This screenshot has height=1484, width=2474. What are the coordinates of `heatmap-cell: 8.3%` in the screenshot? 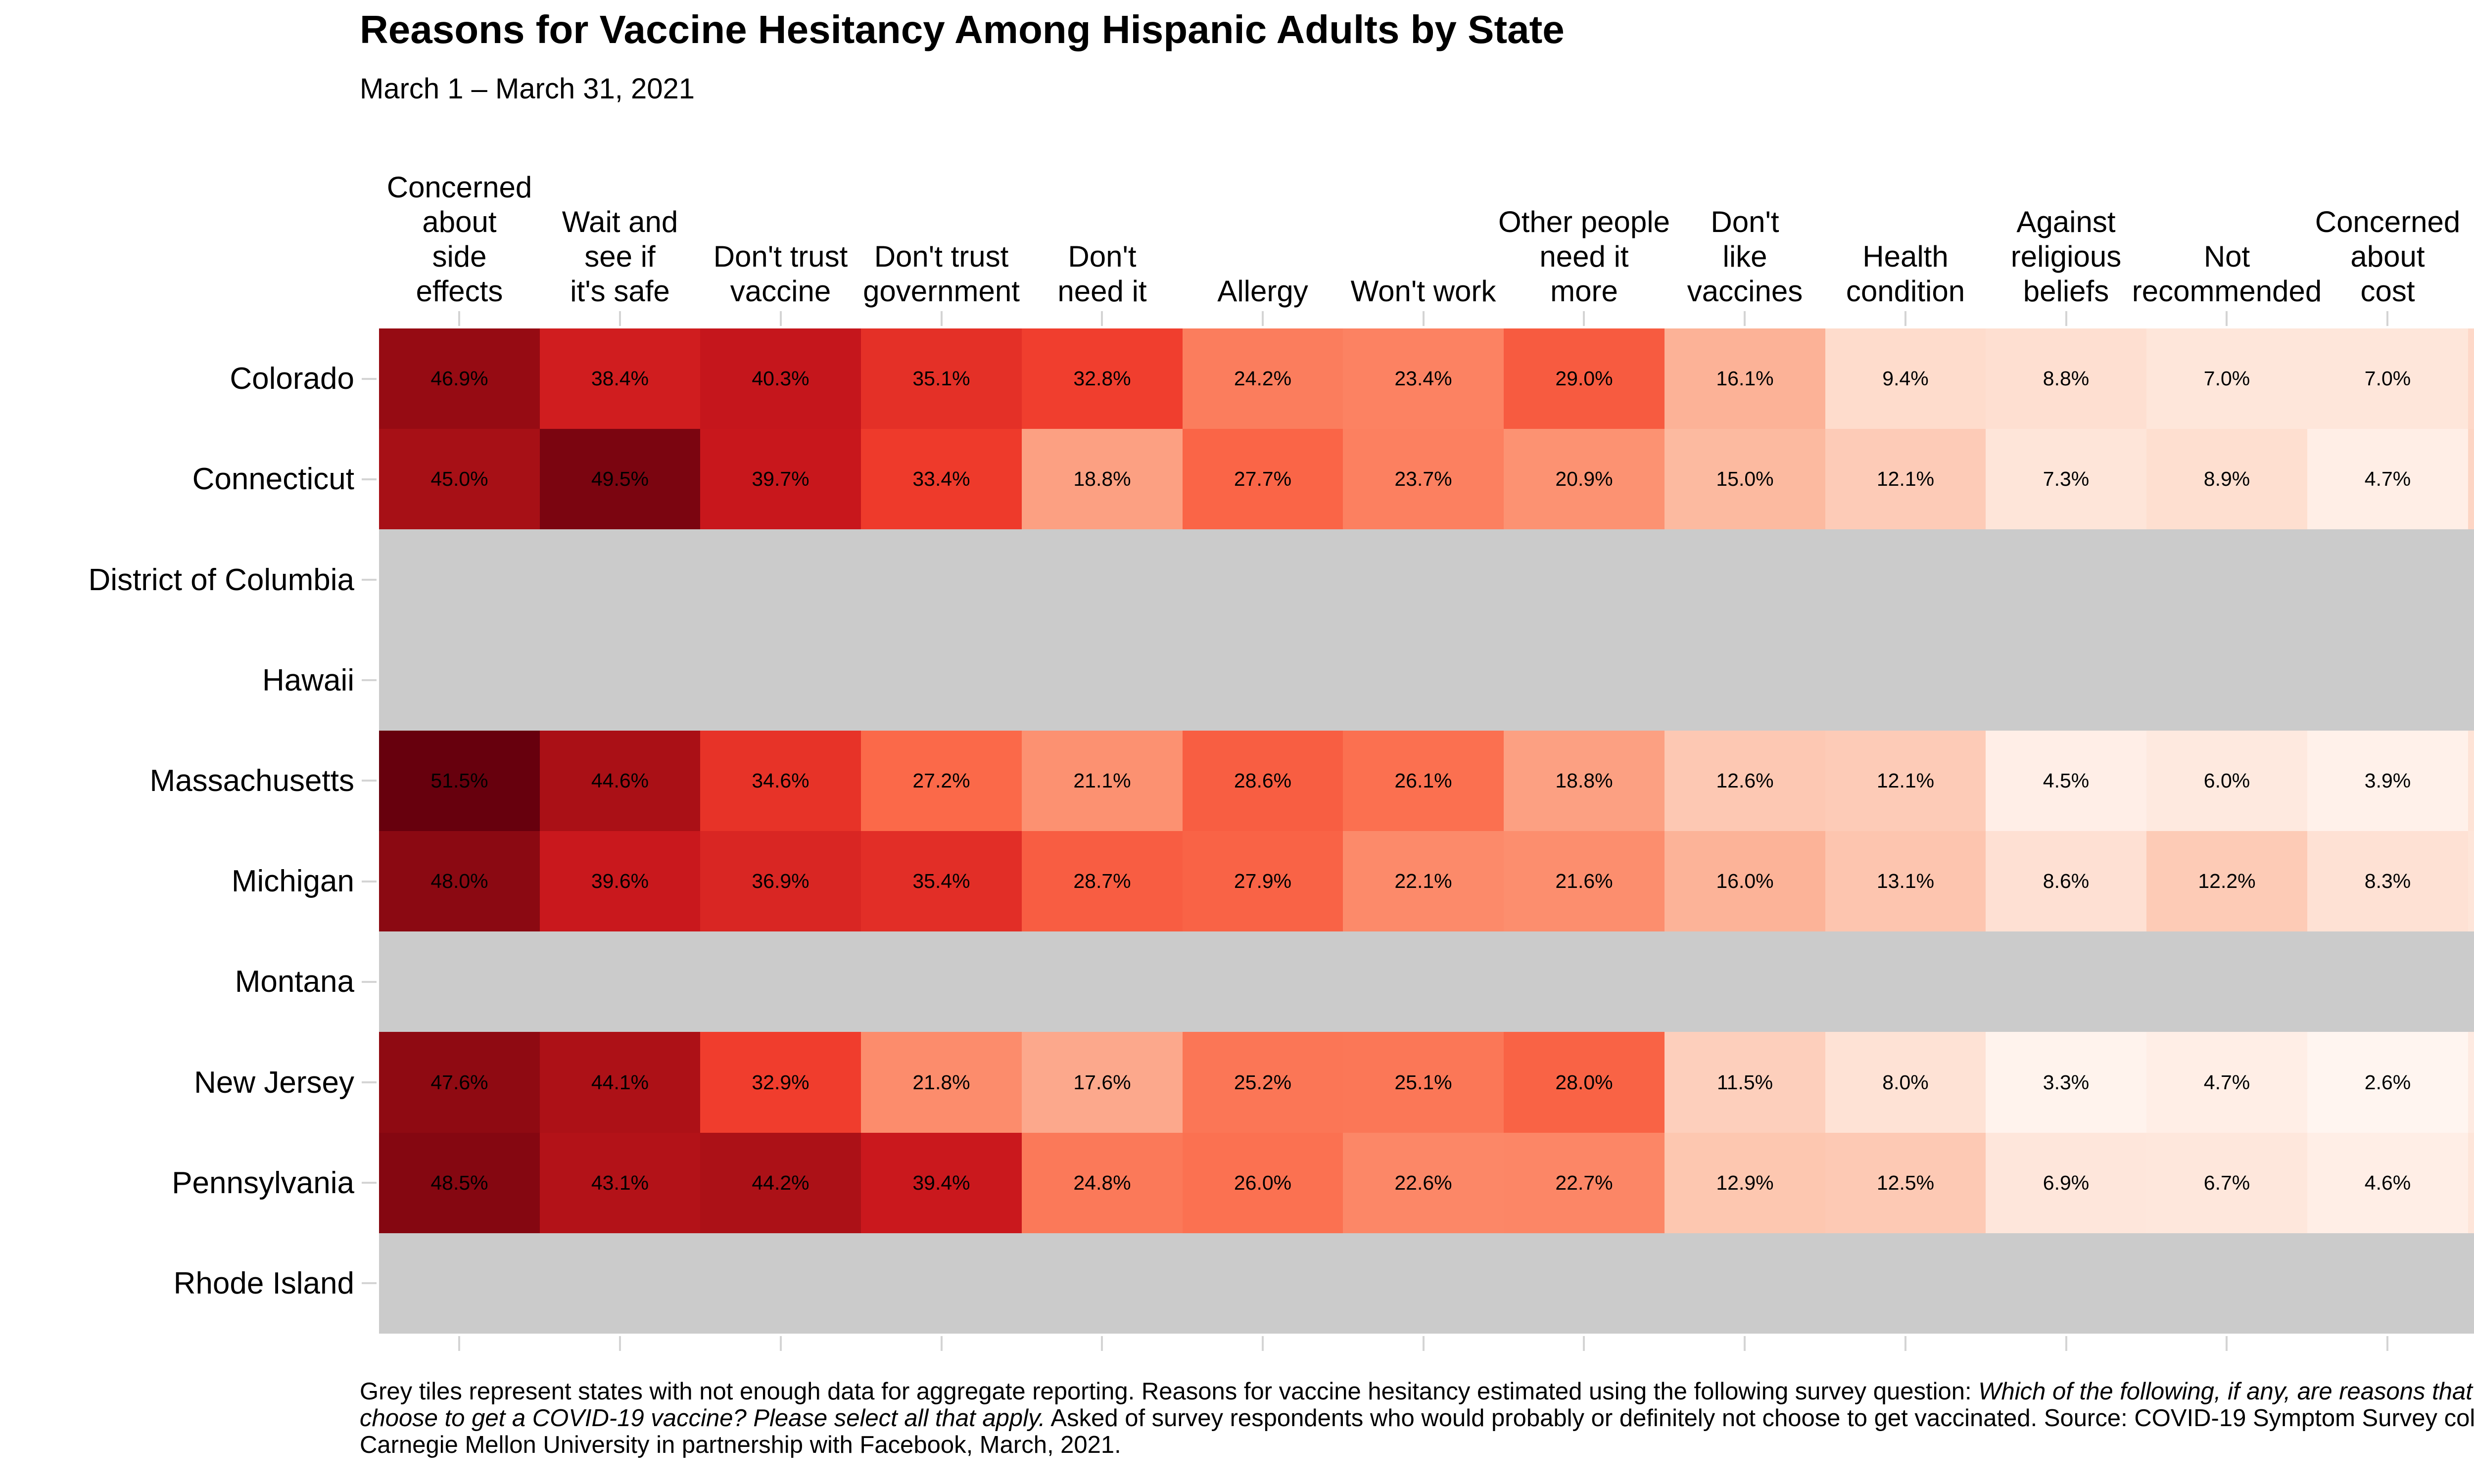 It's located at (2388, 881).